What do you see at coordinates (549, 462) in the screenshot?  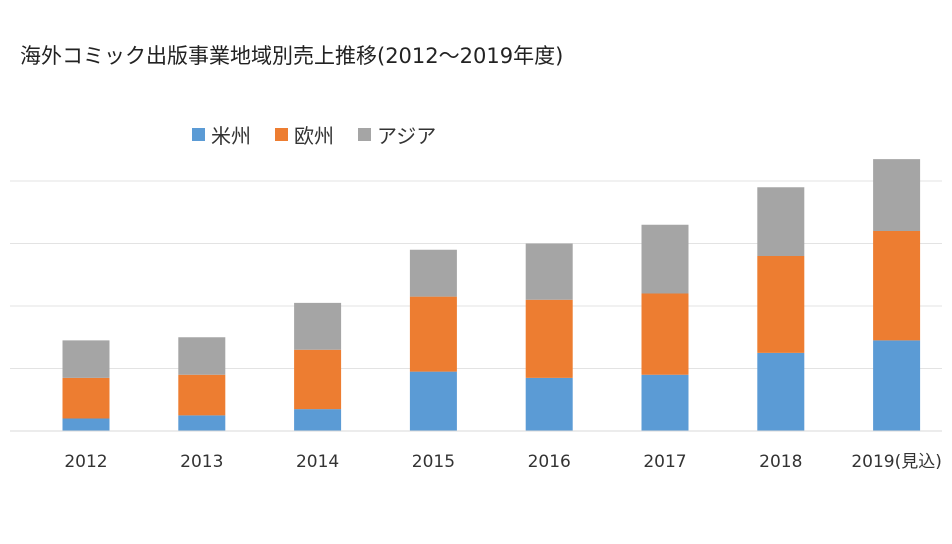 I see `x-tick-label: 2016` at bounding box center [549, 462].